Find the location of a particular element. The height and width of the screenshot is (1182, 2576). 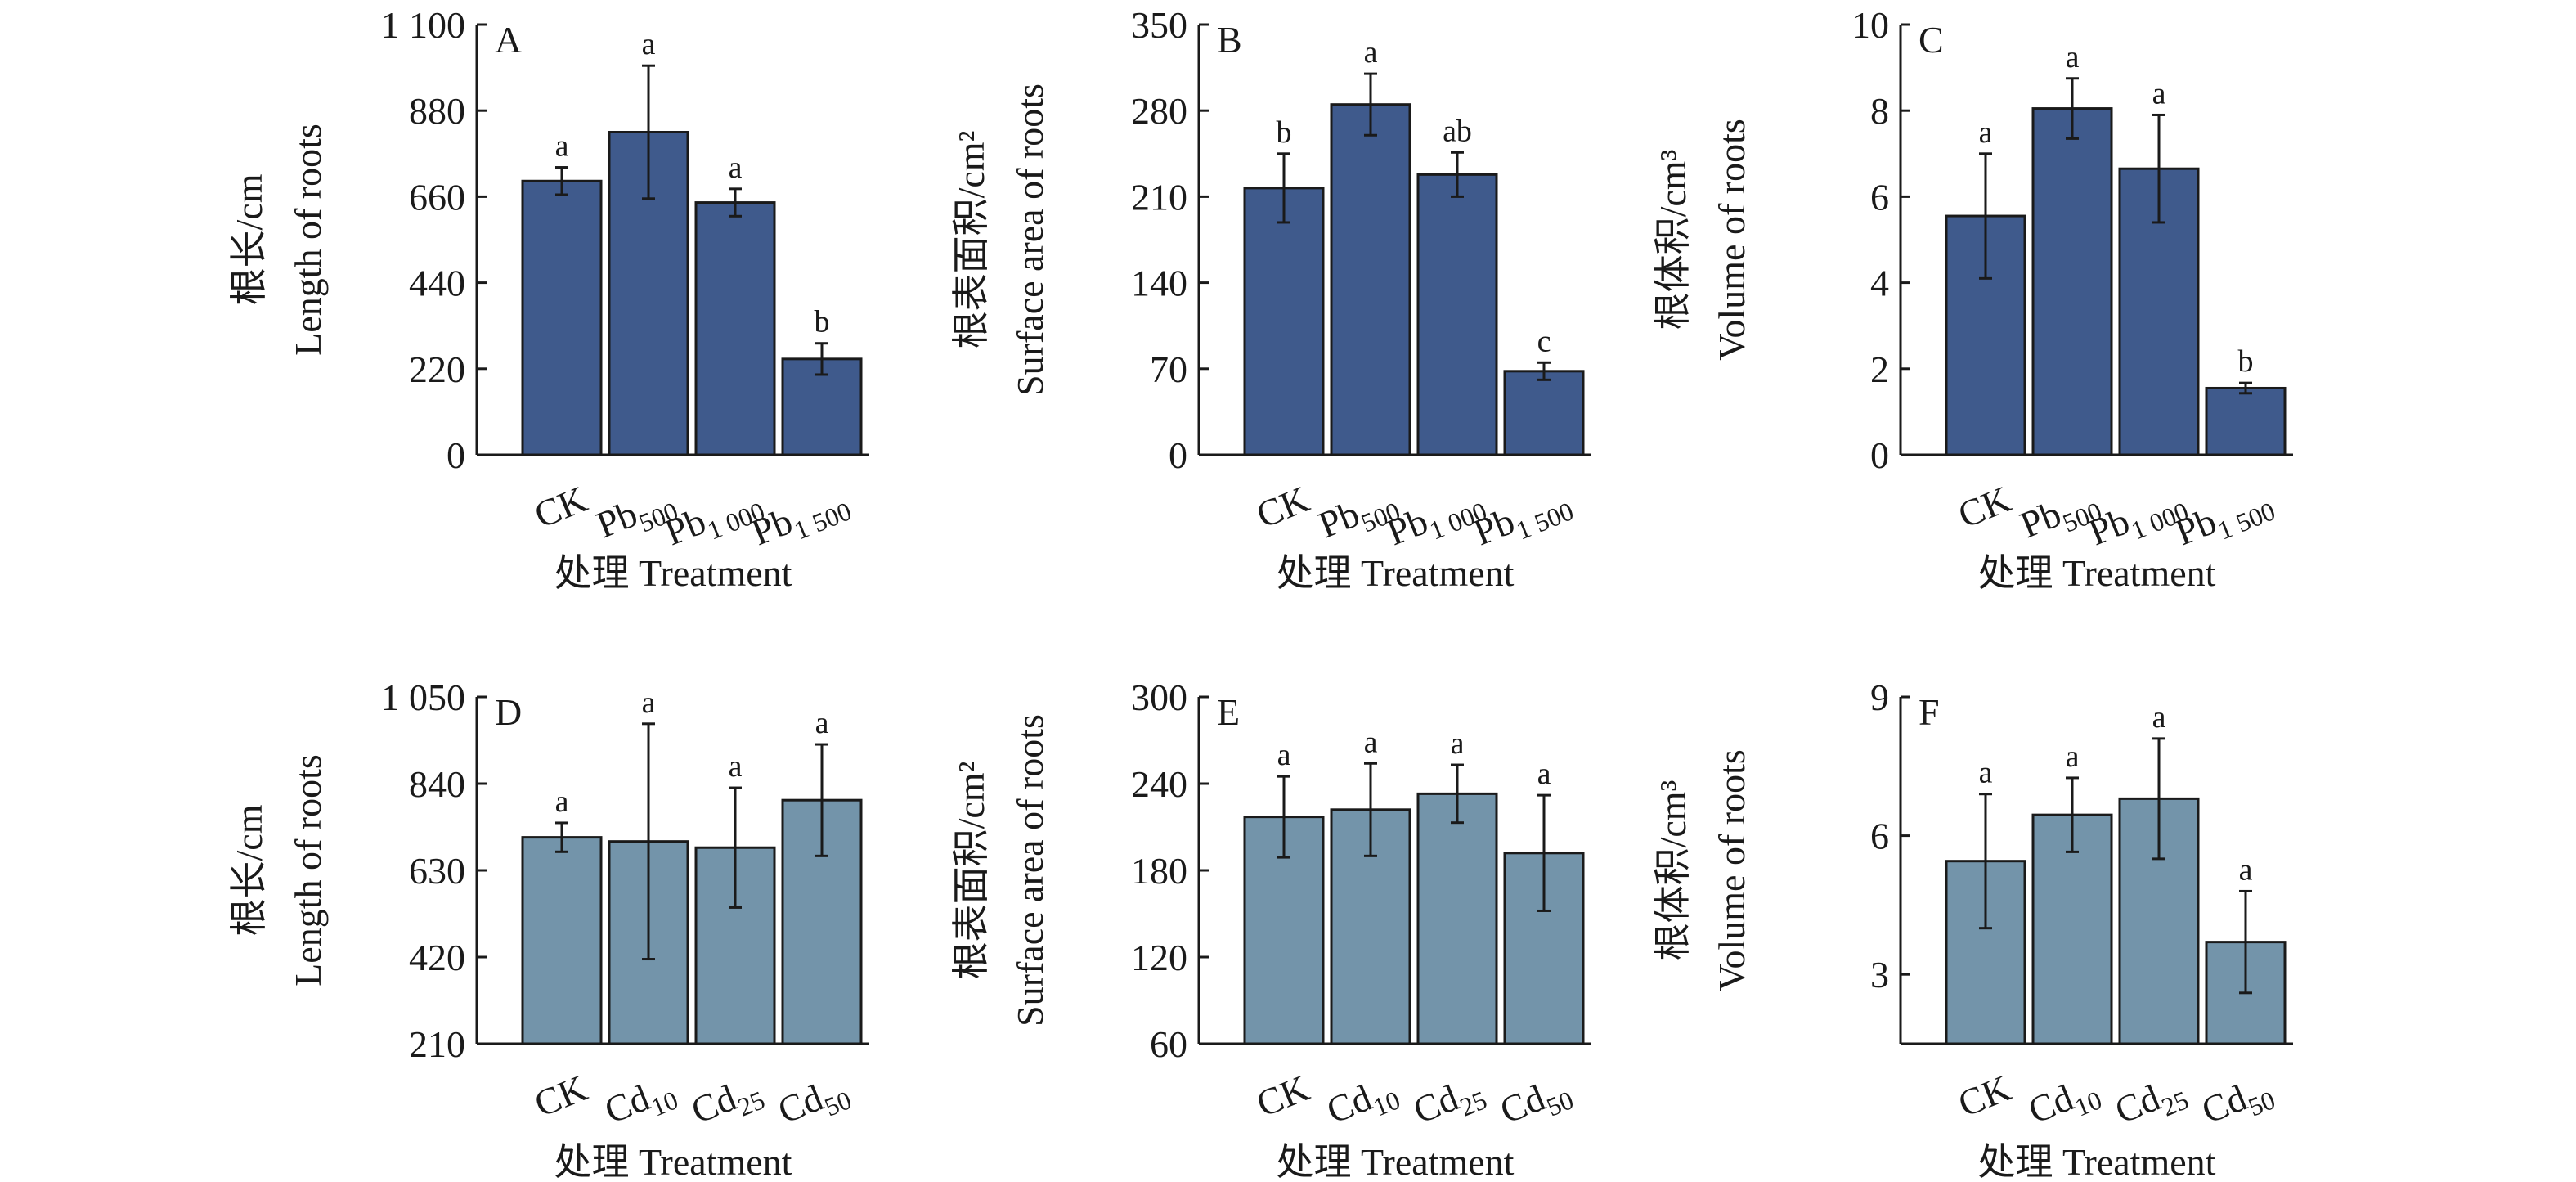

panel-label: B is located at coordinates (1229, 40).